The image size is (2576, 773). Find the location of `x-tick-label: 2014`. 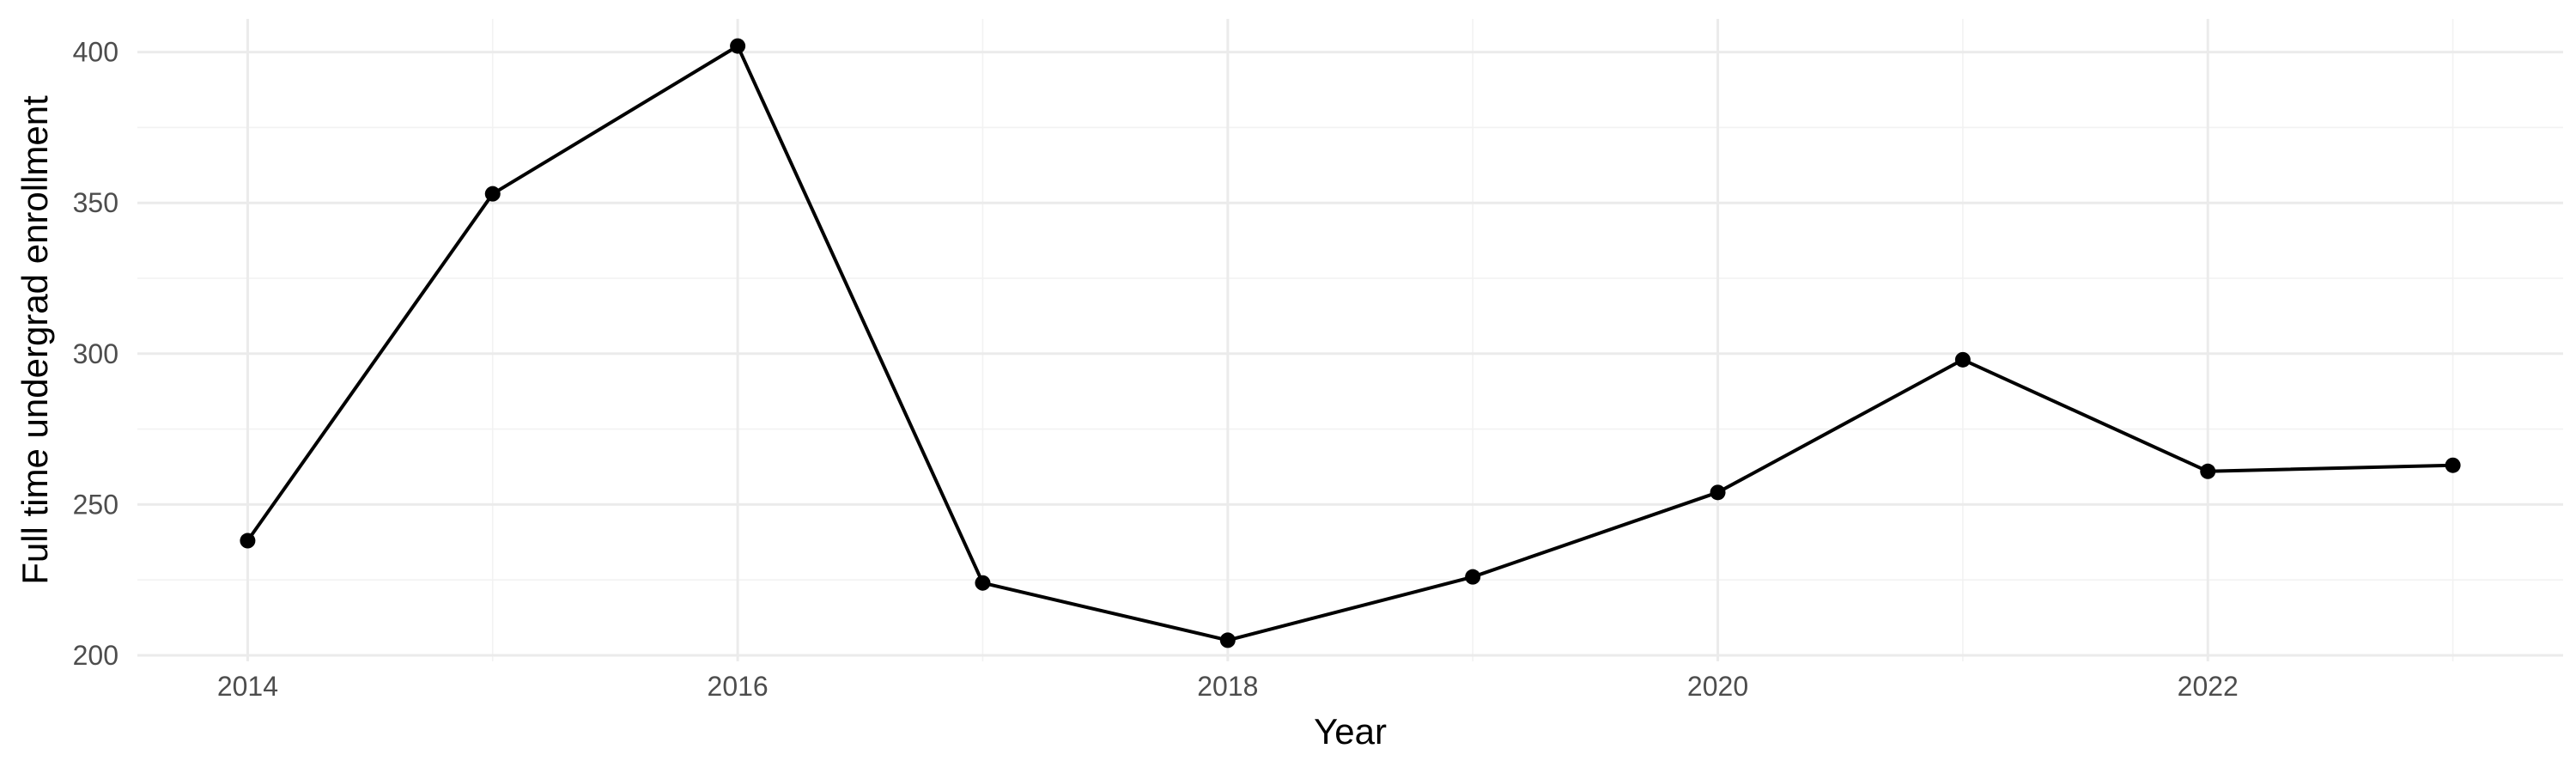

x-tick-label: 2014 is located at coordinates (248, 686).